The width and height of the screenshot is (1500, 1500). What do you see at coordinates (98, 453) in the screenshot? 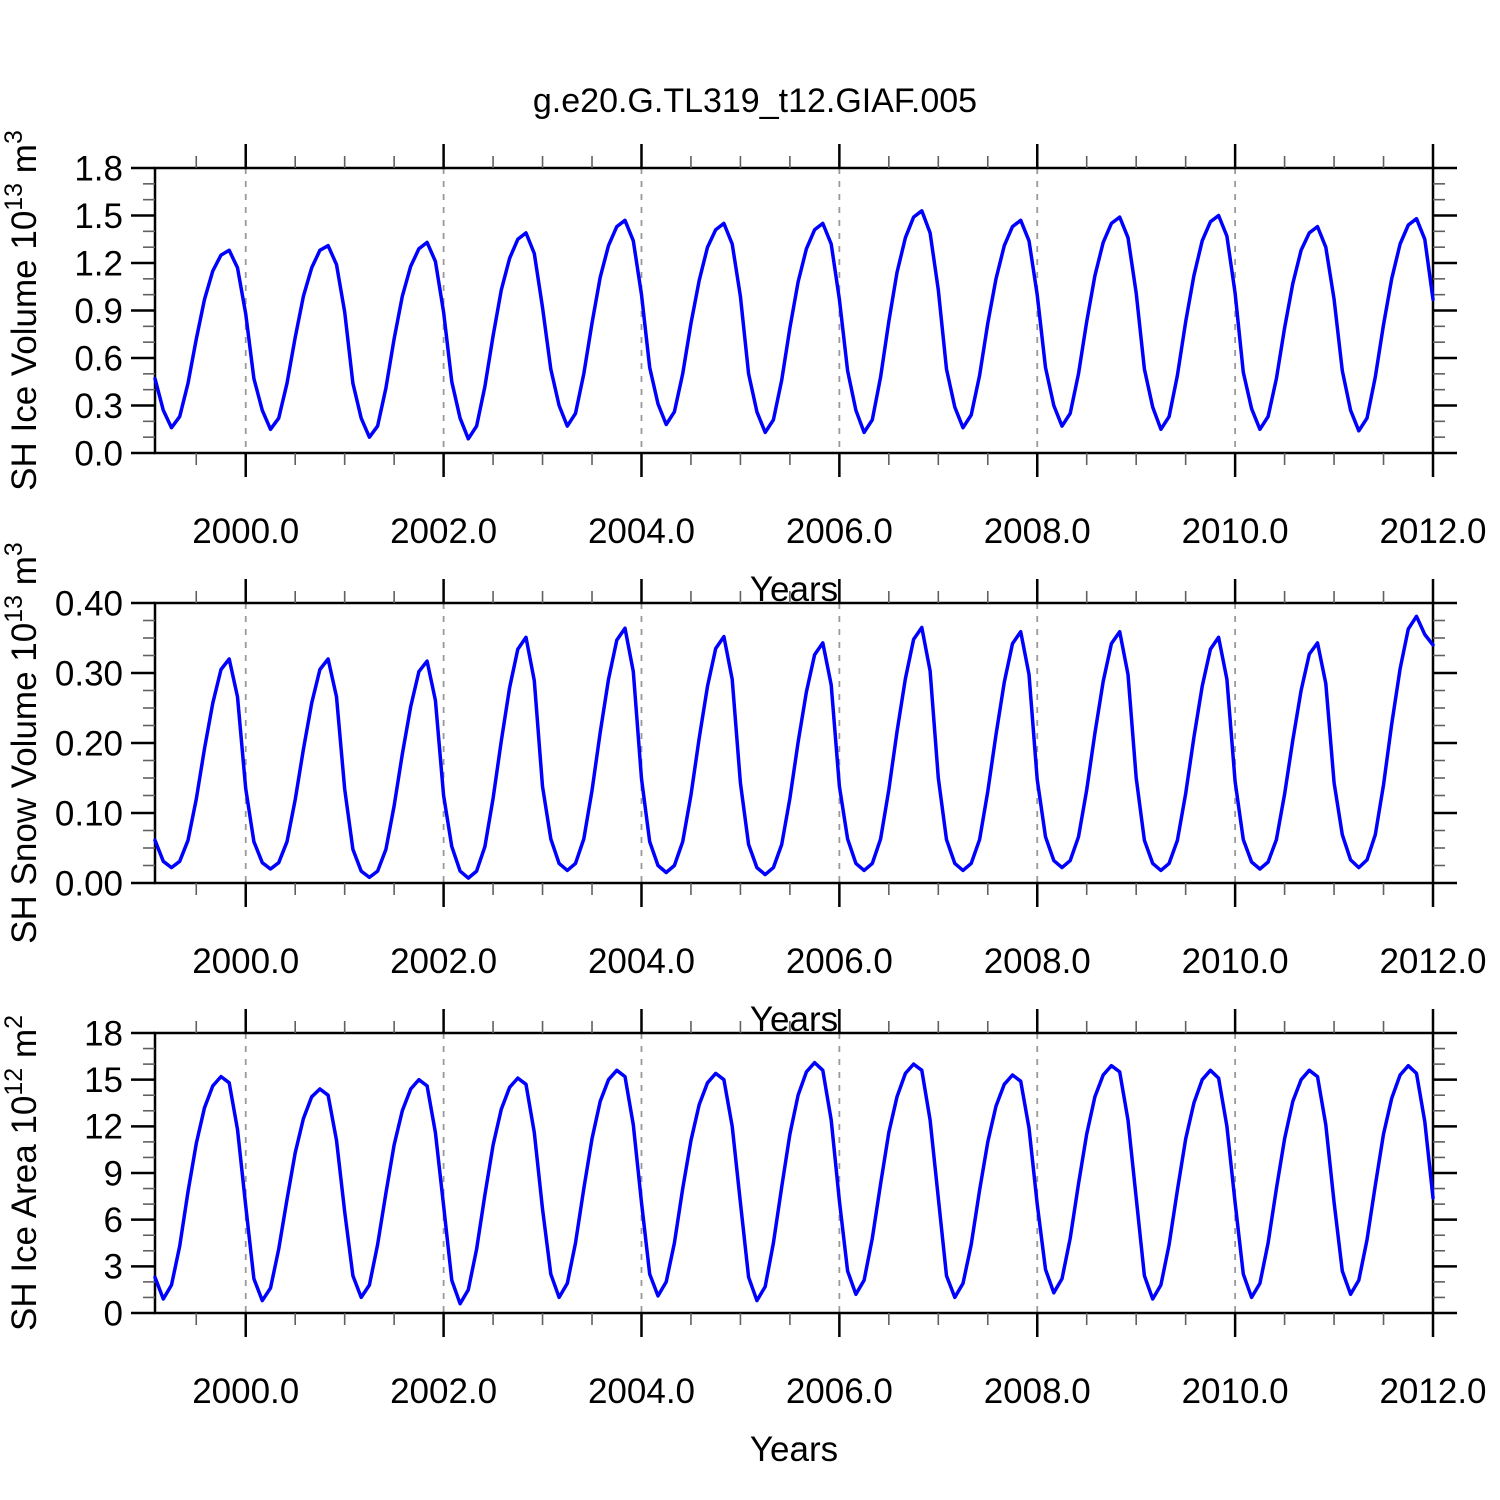
I see `y-tick-label: 0.0` at bounding box center [98, 453].